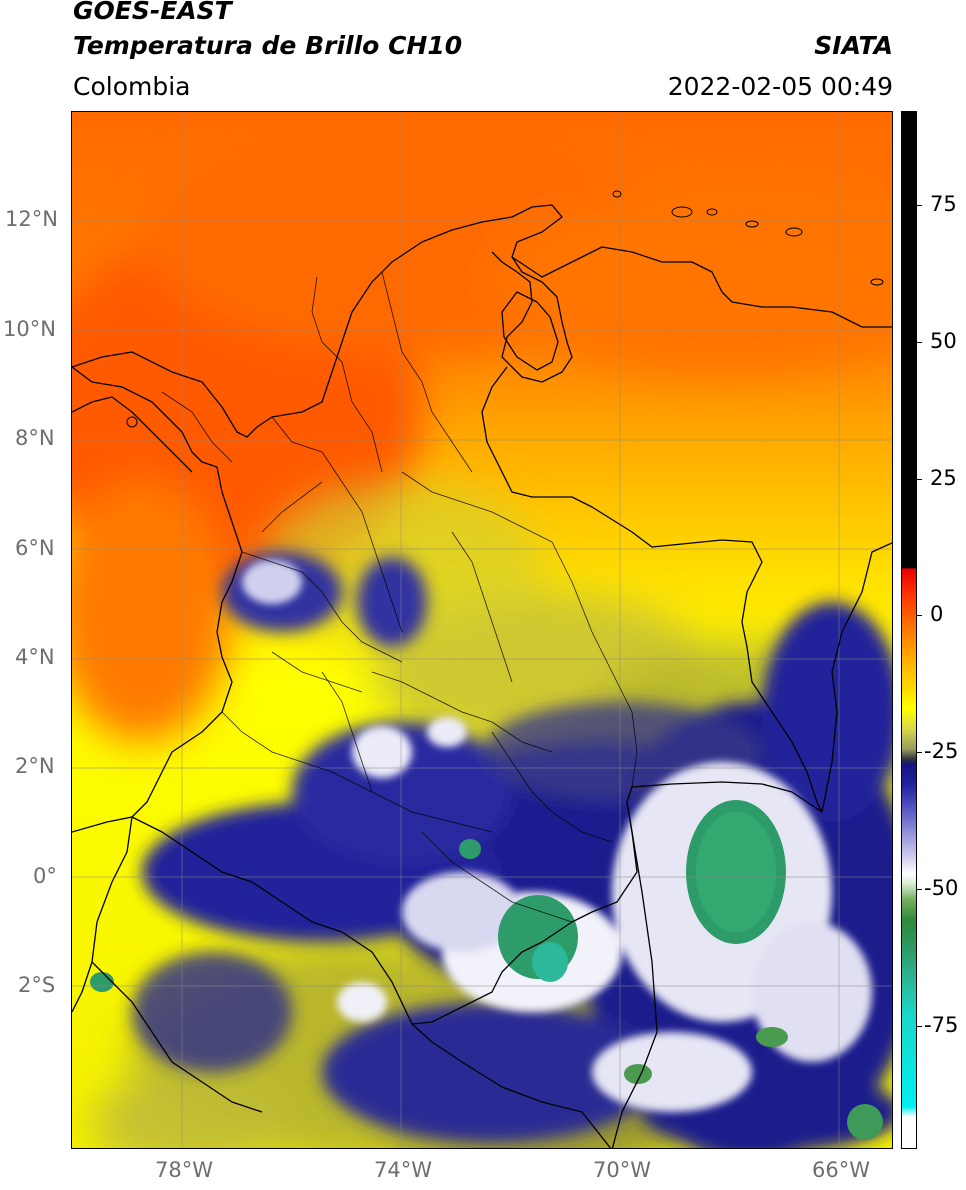  Describe the element at coordinates (853, 45) in the screenshot. I see `agency-label: SIATA` at that location.